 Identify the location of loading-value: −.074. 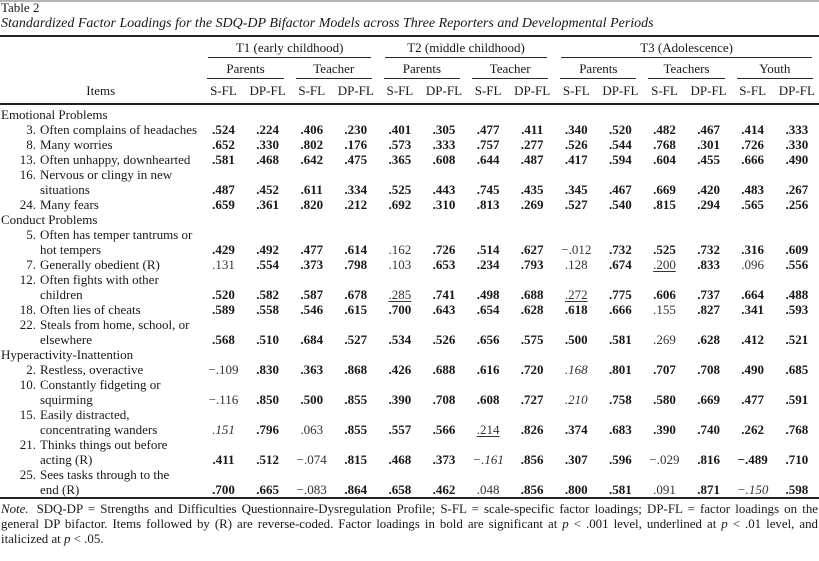
(311, 459).